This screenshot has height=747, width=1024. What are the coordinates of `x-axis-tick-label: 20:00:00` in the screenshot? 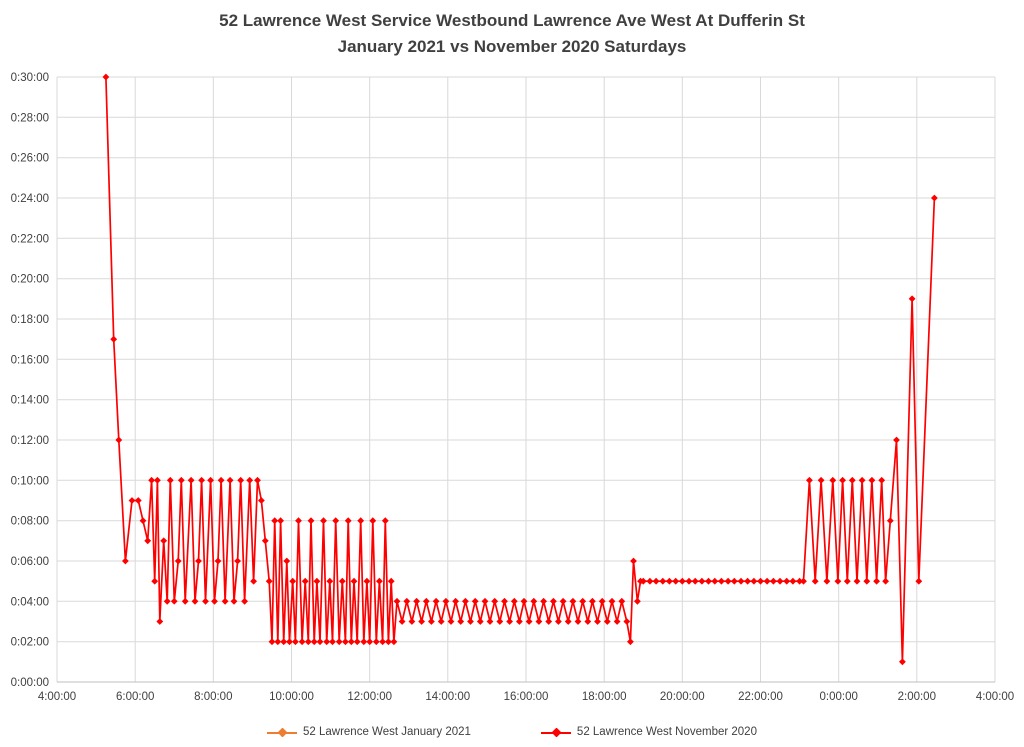 It's located at (682, 697).